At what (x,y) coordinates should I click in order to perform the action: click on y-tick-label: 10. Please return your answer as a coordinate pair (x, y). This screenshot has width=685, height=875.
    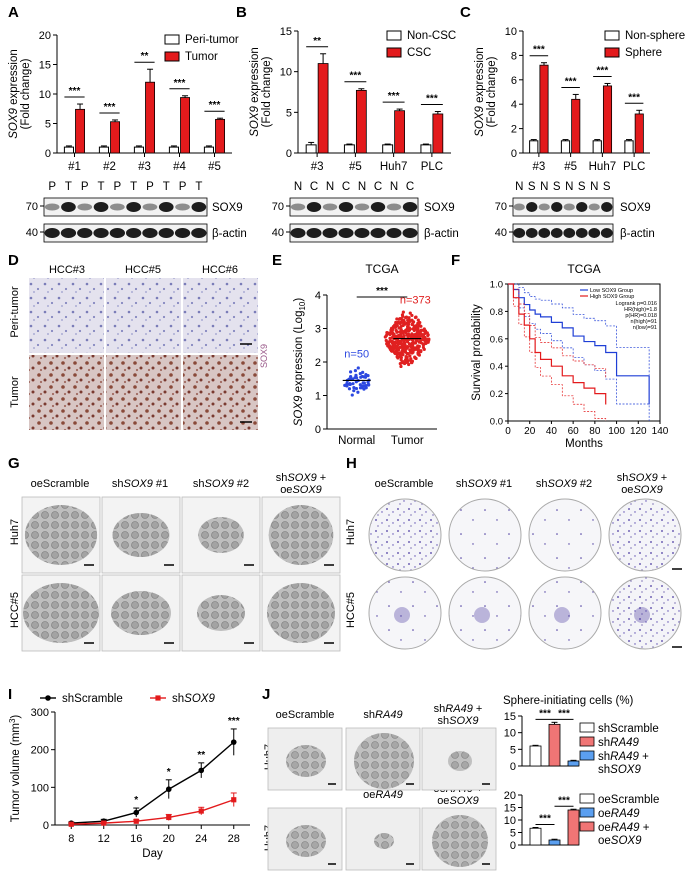
    Looking at the image, I should click on (286, 73).